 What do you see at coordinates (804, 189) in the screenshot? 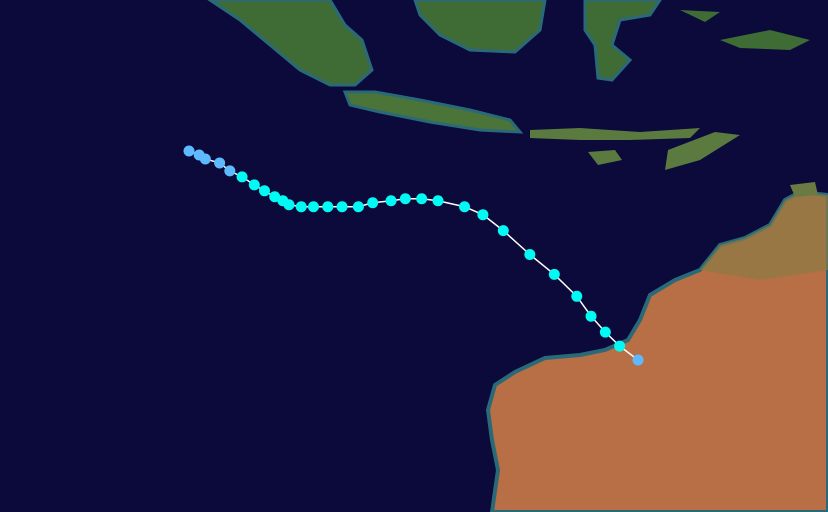
I see `land-melville` at bounding box center [804, 189].